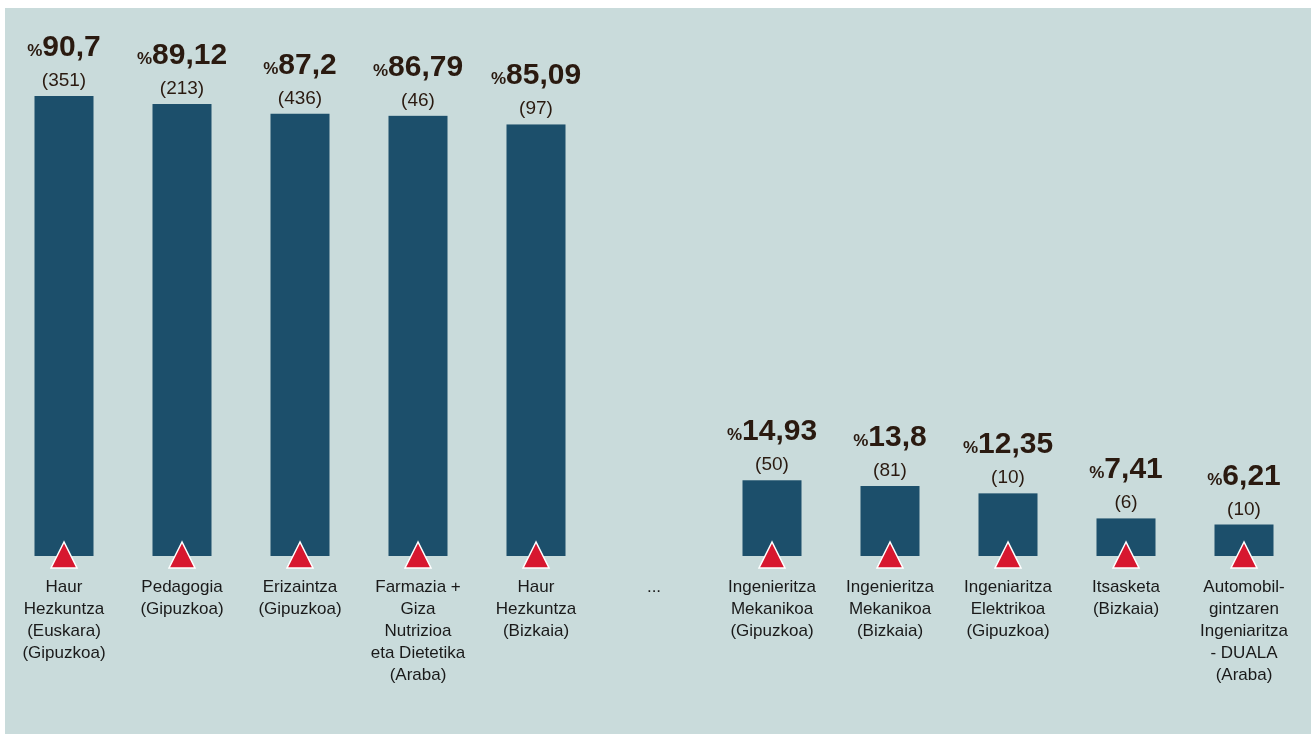 Image resolution: width=1311 pixels, height=736 pixels. Describe the element at coordinates (418, 630) in the screenshot. I see `x-tick-label: Farmazia + Giza Nutrizioa eta Dietetika (Araba)` at that location.